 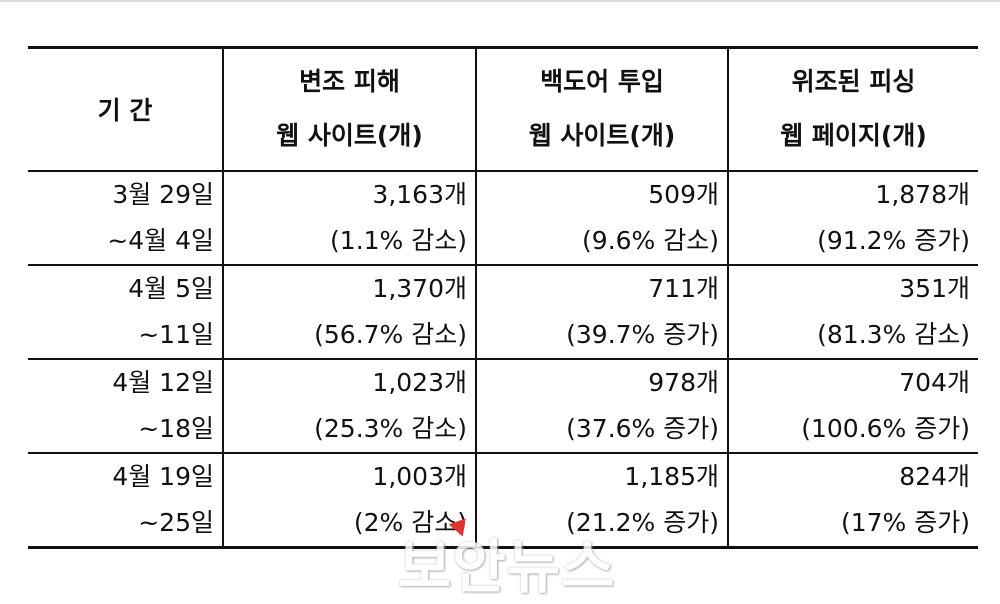 I want to click on data-cell: 824개 (17% 증가), so click(x=852, y=500).